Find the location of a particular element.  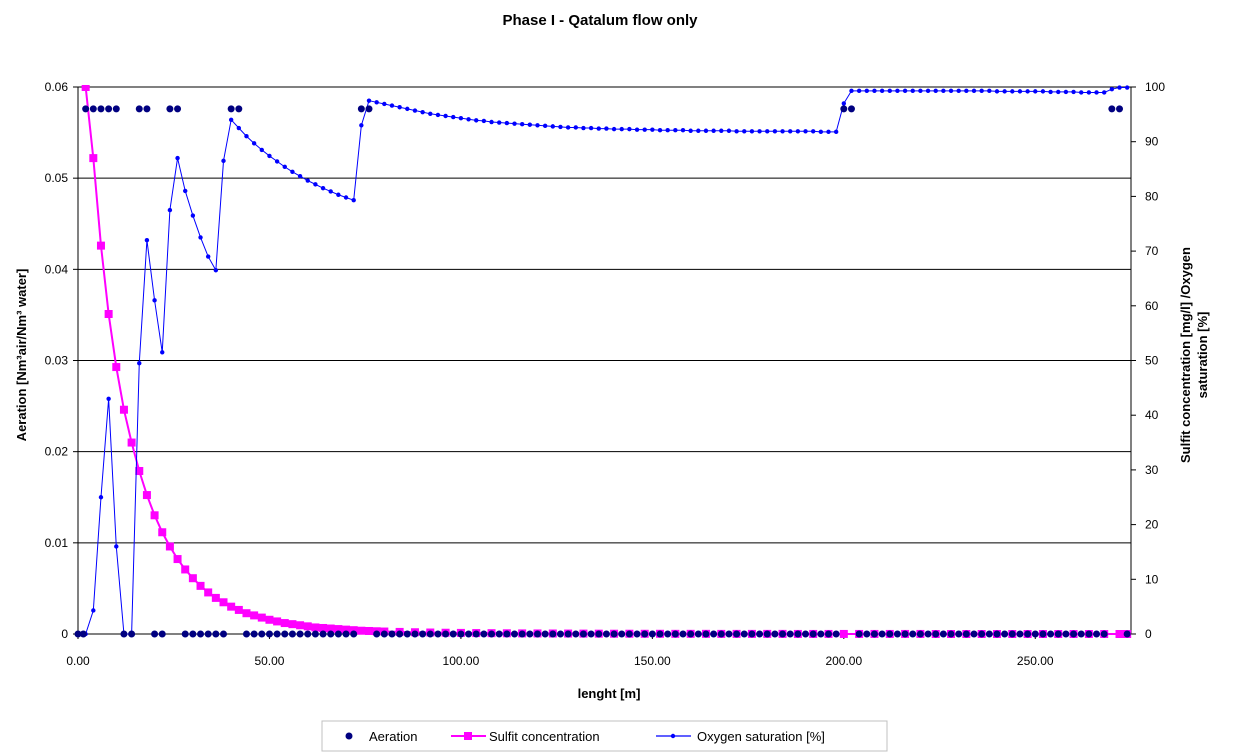

x-tick-label: 250.00 is located at coordinates (1035, 661).